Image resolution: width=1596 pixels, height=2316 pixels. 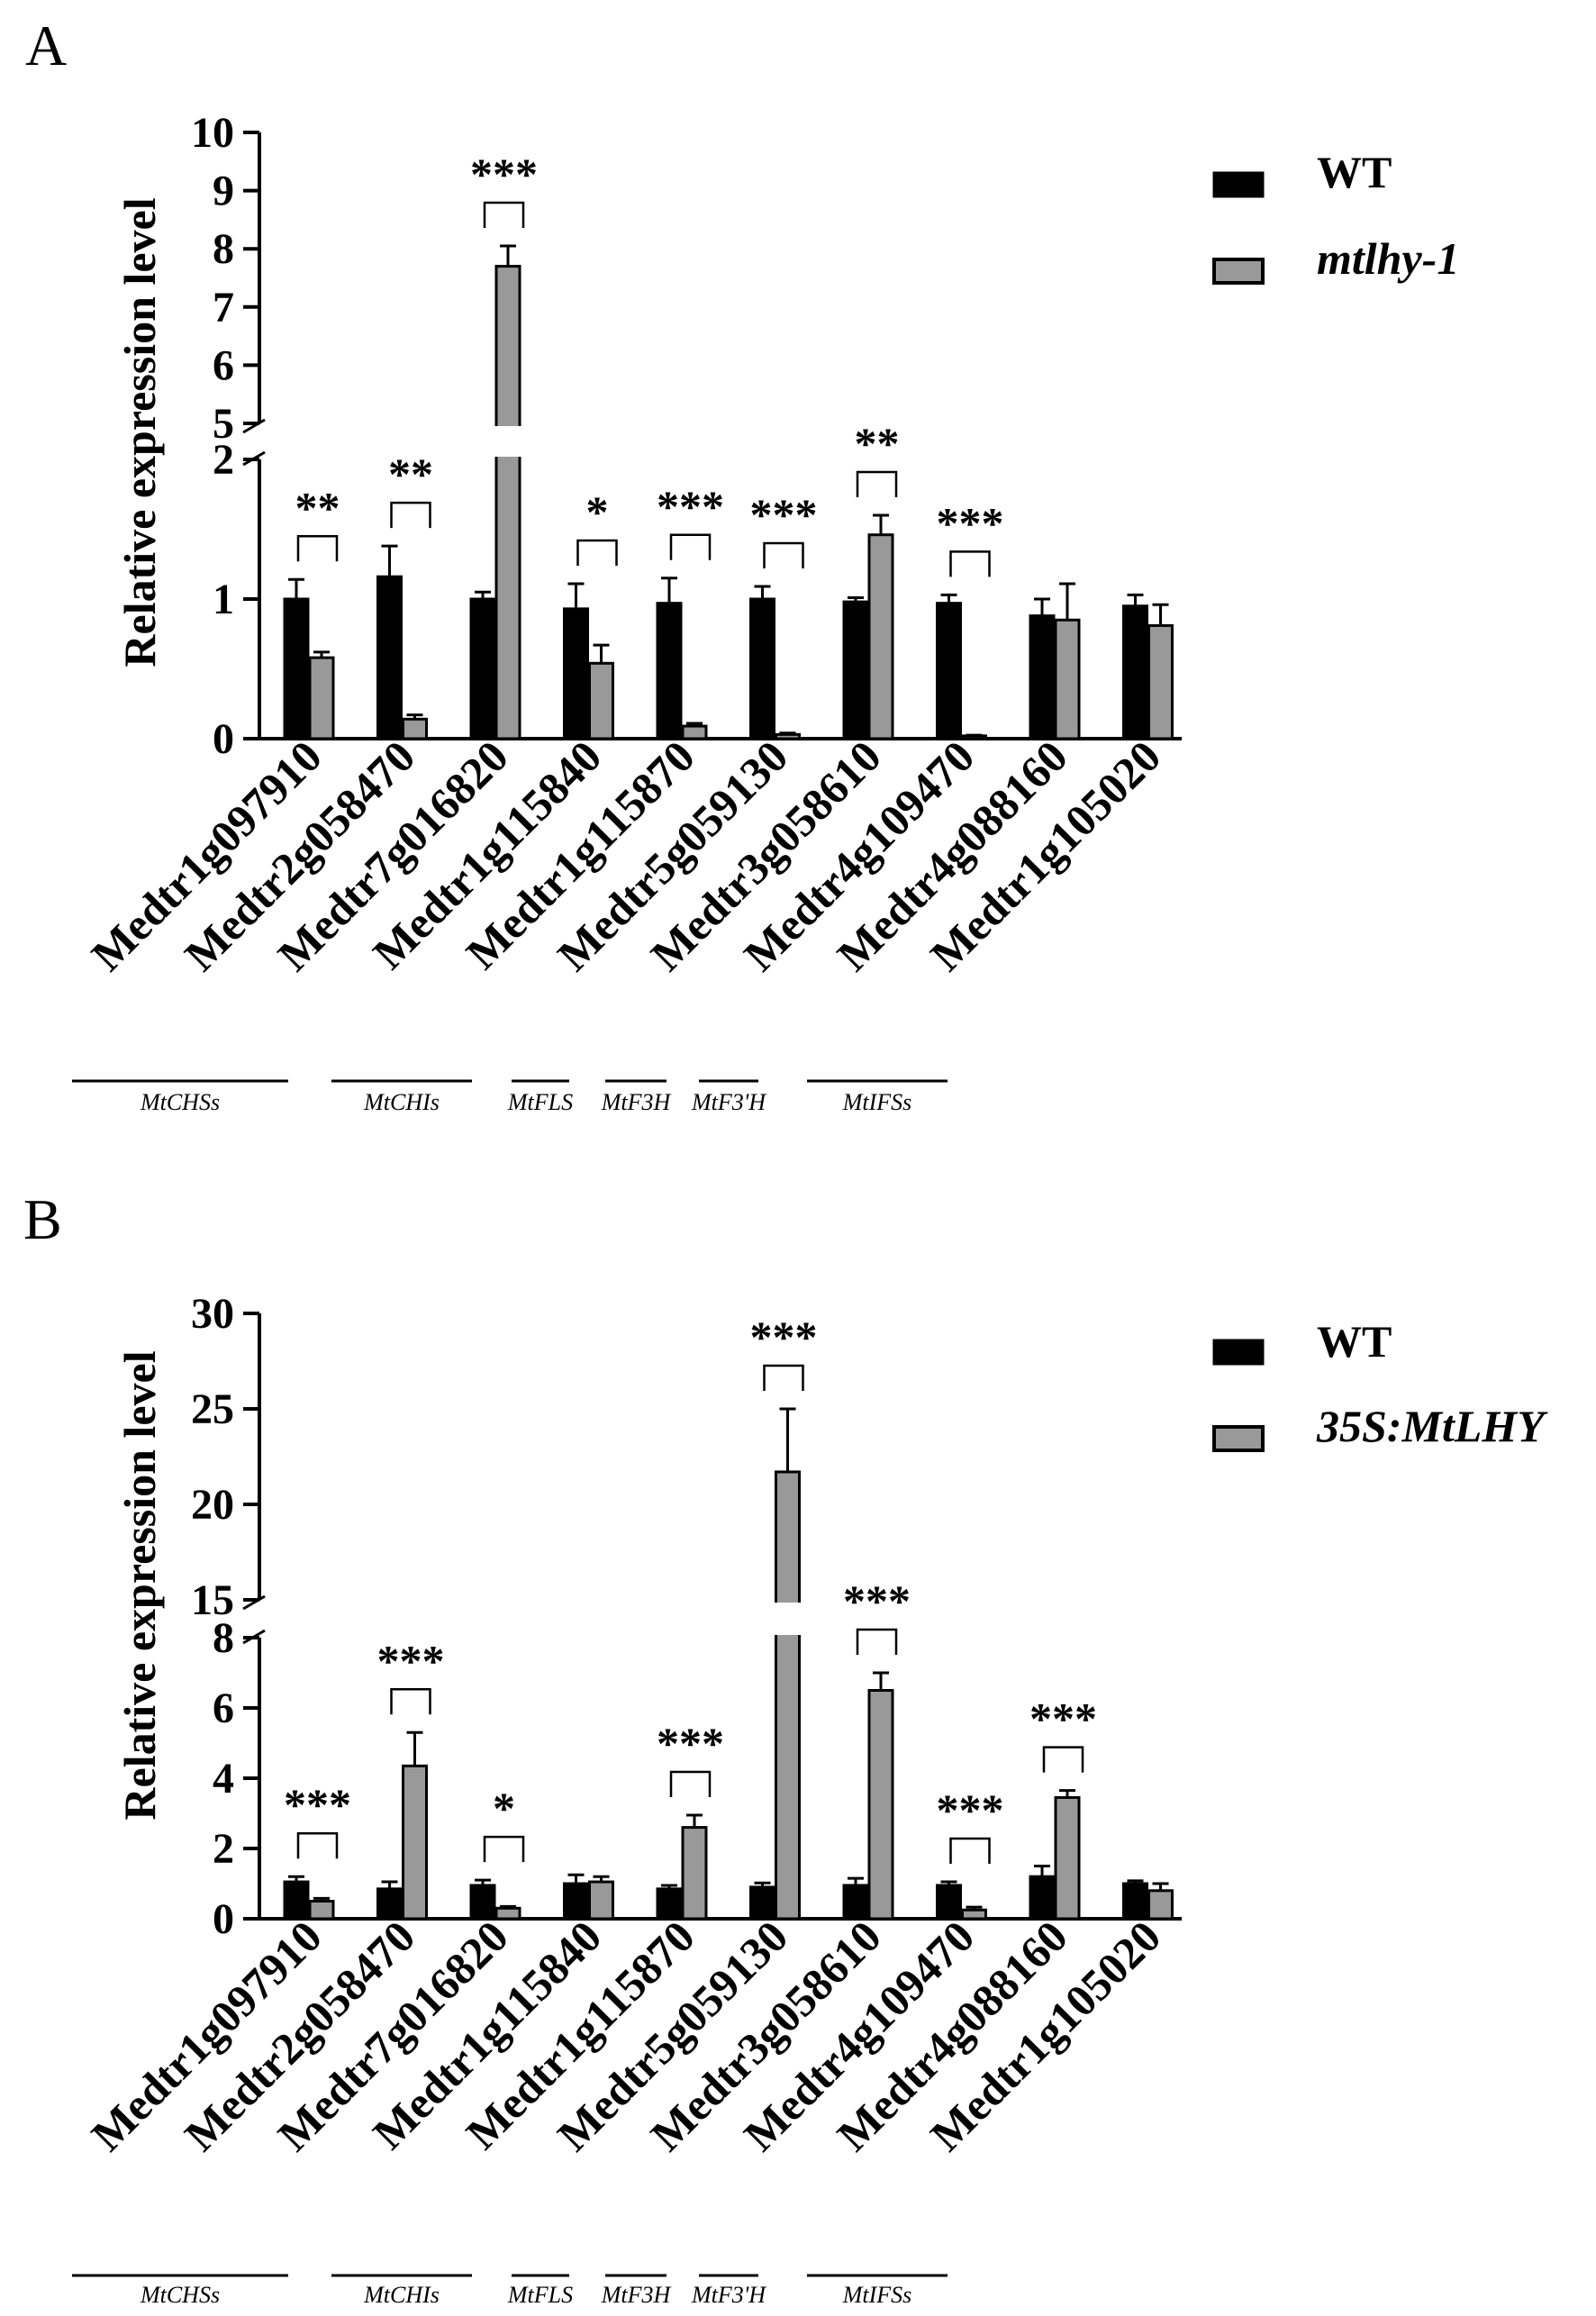 What do you see at coordinates (212, 133) in the screenshot?
I see `y-tick-label: 10` at bounding box center [212, 133].